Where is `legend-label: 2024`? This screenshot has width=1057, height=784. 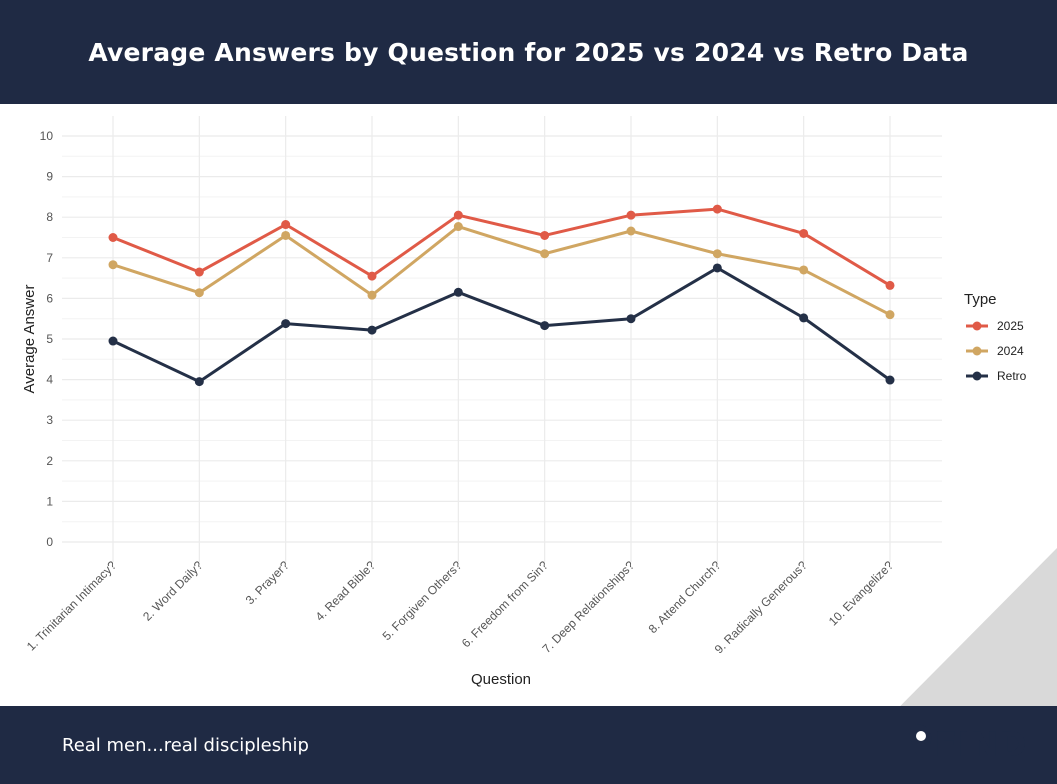
legend-label: 2024 is located at coordinates (1010, 351).